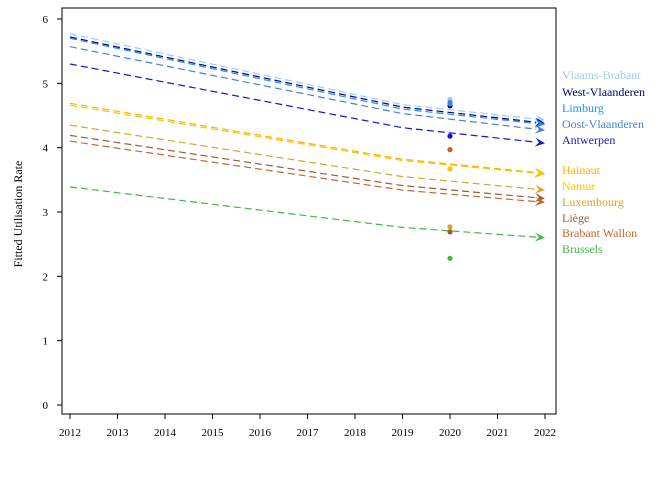 Image resolution: width=672 pixels, height=480 pixels. Describe the element at coordinates (46, 213) in the screenshot. I see `y-tick-label: 3` at that location.